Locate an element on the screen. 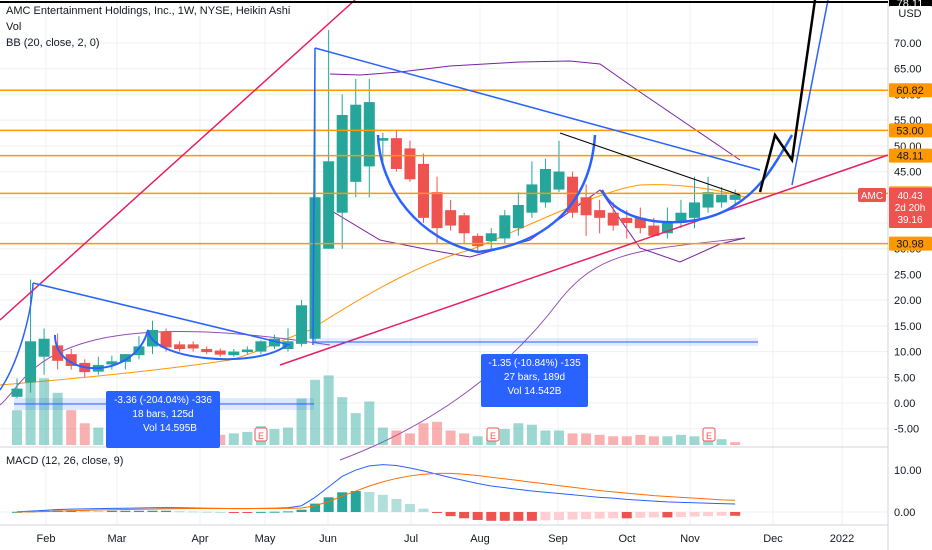 The height and width of the screenshot is (550, 932). bb-legend: BB (20, close, 2, 0) is located at coordinates (53, 43).